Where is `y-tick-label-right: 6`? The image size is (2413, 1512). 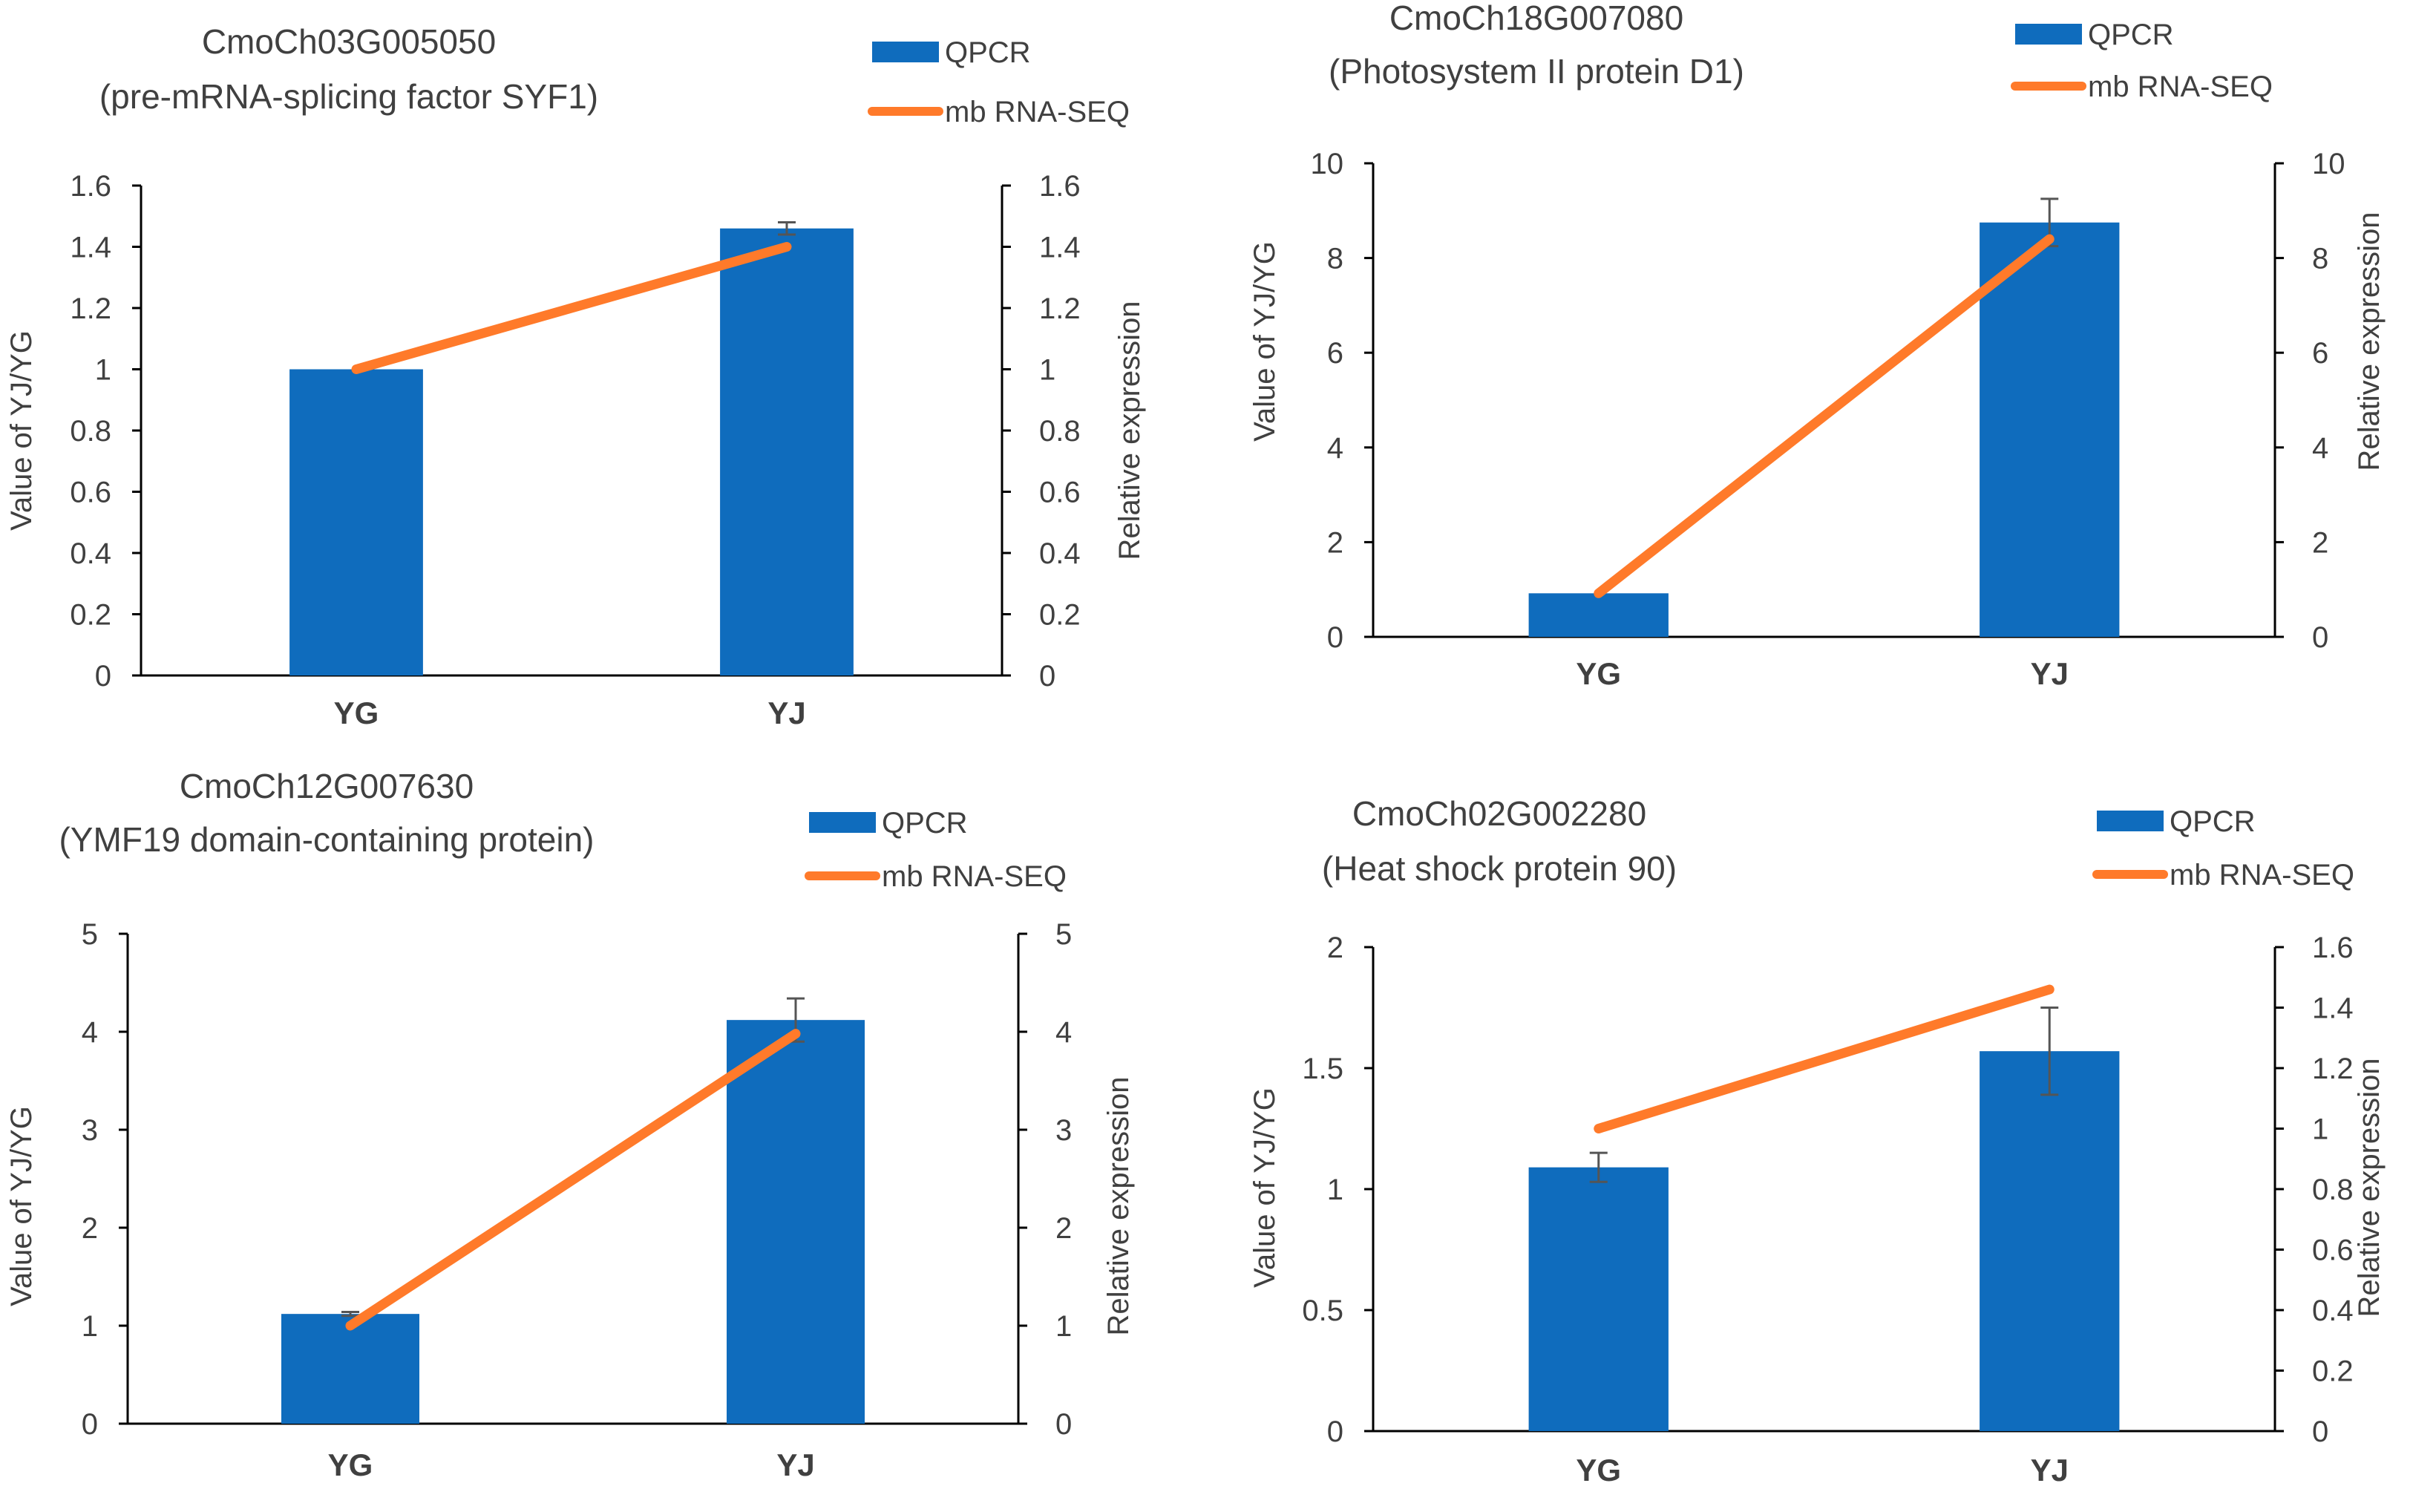 y-tick-label-right: 6 is located at coordinates (2320, 354).